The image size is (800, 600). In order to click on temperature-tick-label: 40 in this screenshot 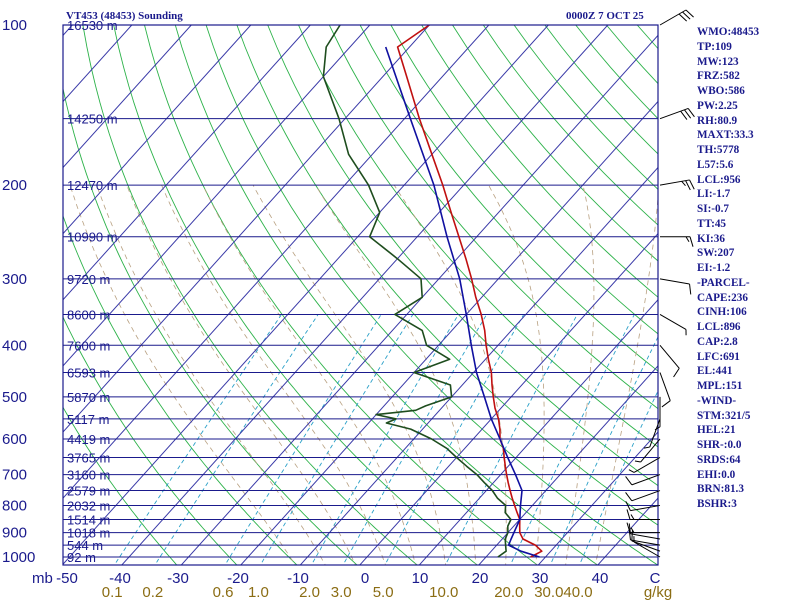, I will do `click(600, 578)`.